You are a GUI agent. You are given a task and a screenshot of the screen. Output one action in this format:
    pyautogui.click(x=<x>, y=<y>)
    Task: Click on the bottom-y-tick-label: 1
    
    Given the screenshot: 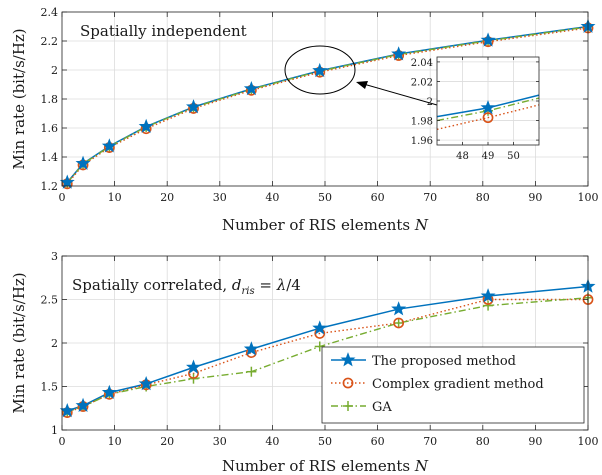 What is the action you would take?
    pyautogui.click(x=54, y=430)
    